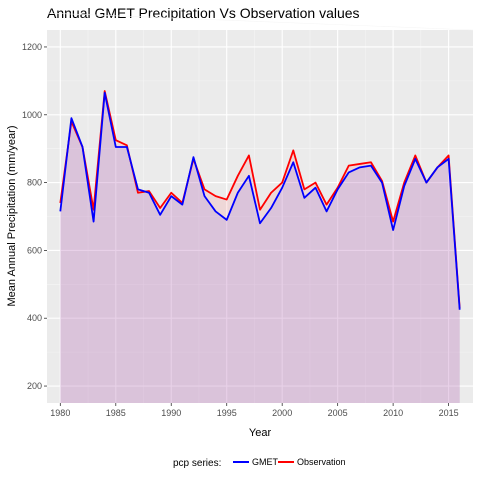  Describe the element at coordinates (34, 216) in the screenshot. I see `y-axis: 200 400 600 800 1000 1200` at that location.